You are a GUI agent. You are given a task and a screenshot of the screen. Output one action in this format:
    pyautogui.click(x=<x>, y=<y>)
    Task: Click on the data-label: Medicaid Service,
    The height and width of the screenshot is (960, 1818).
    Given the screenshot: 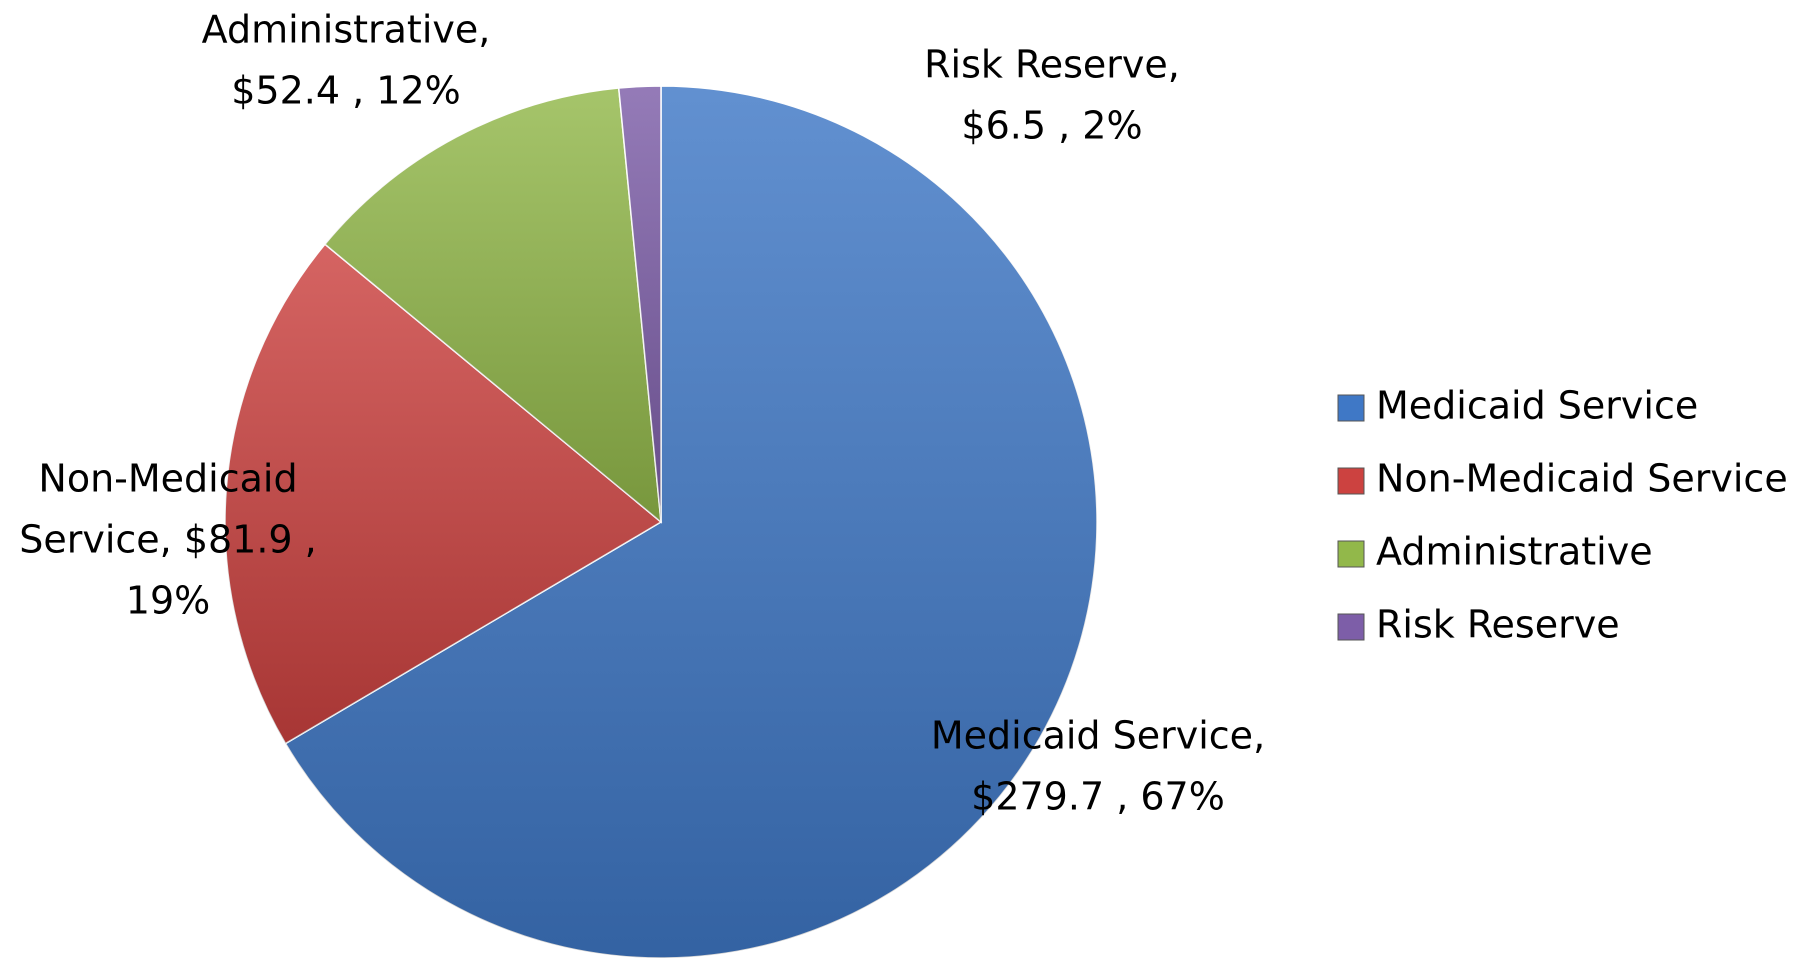 What is the action you would take?
    pyautogui.click(x=1098, y=736)
    